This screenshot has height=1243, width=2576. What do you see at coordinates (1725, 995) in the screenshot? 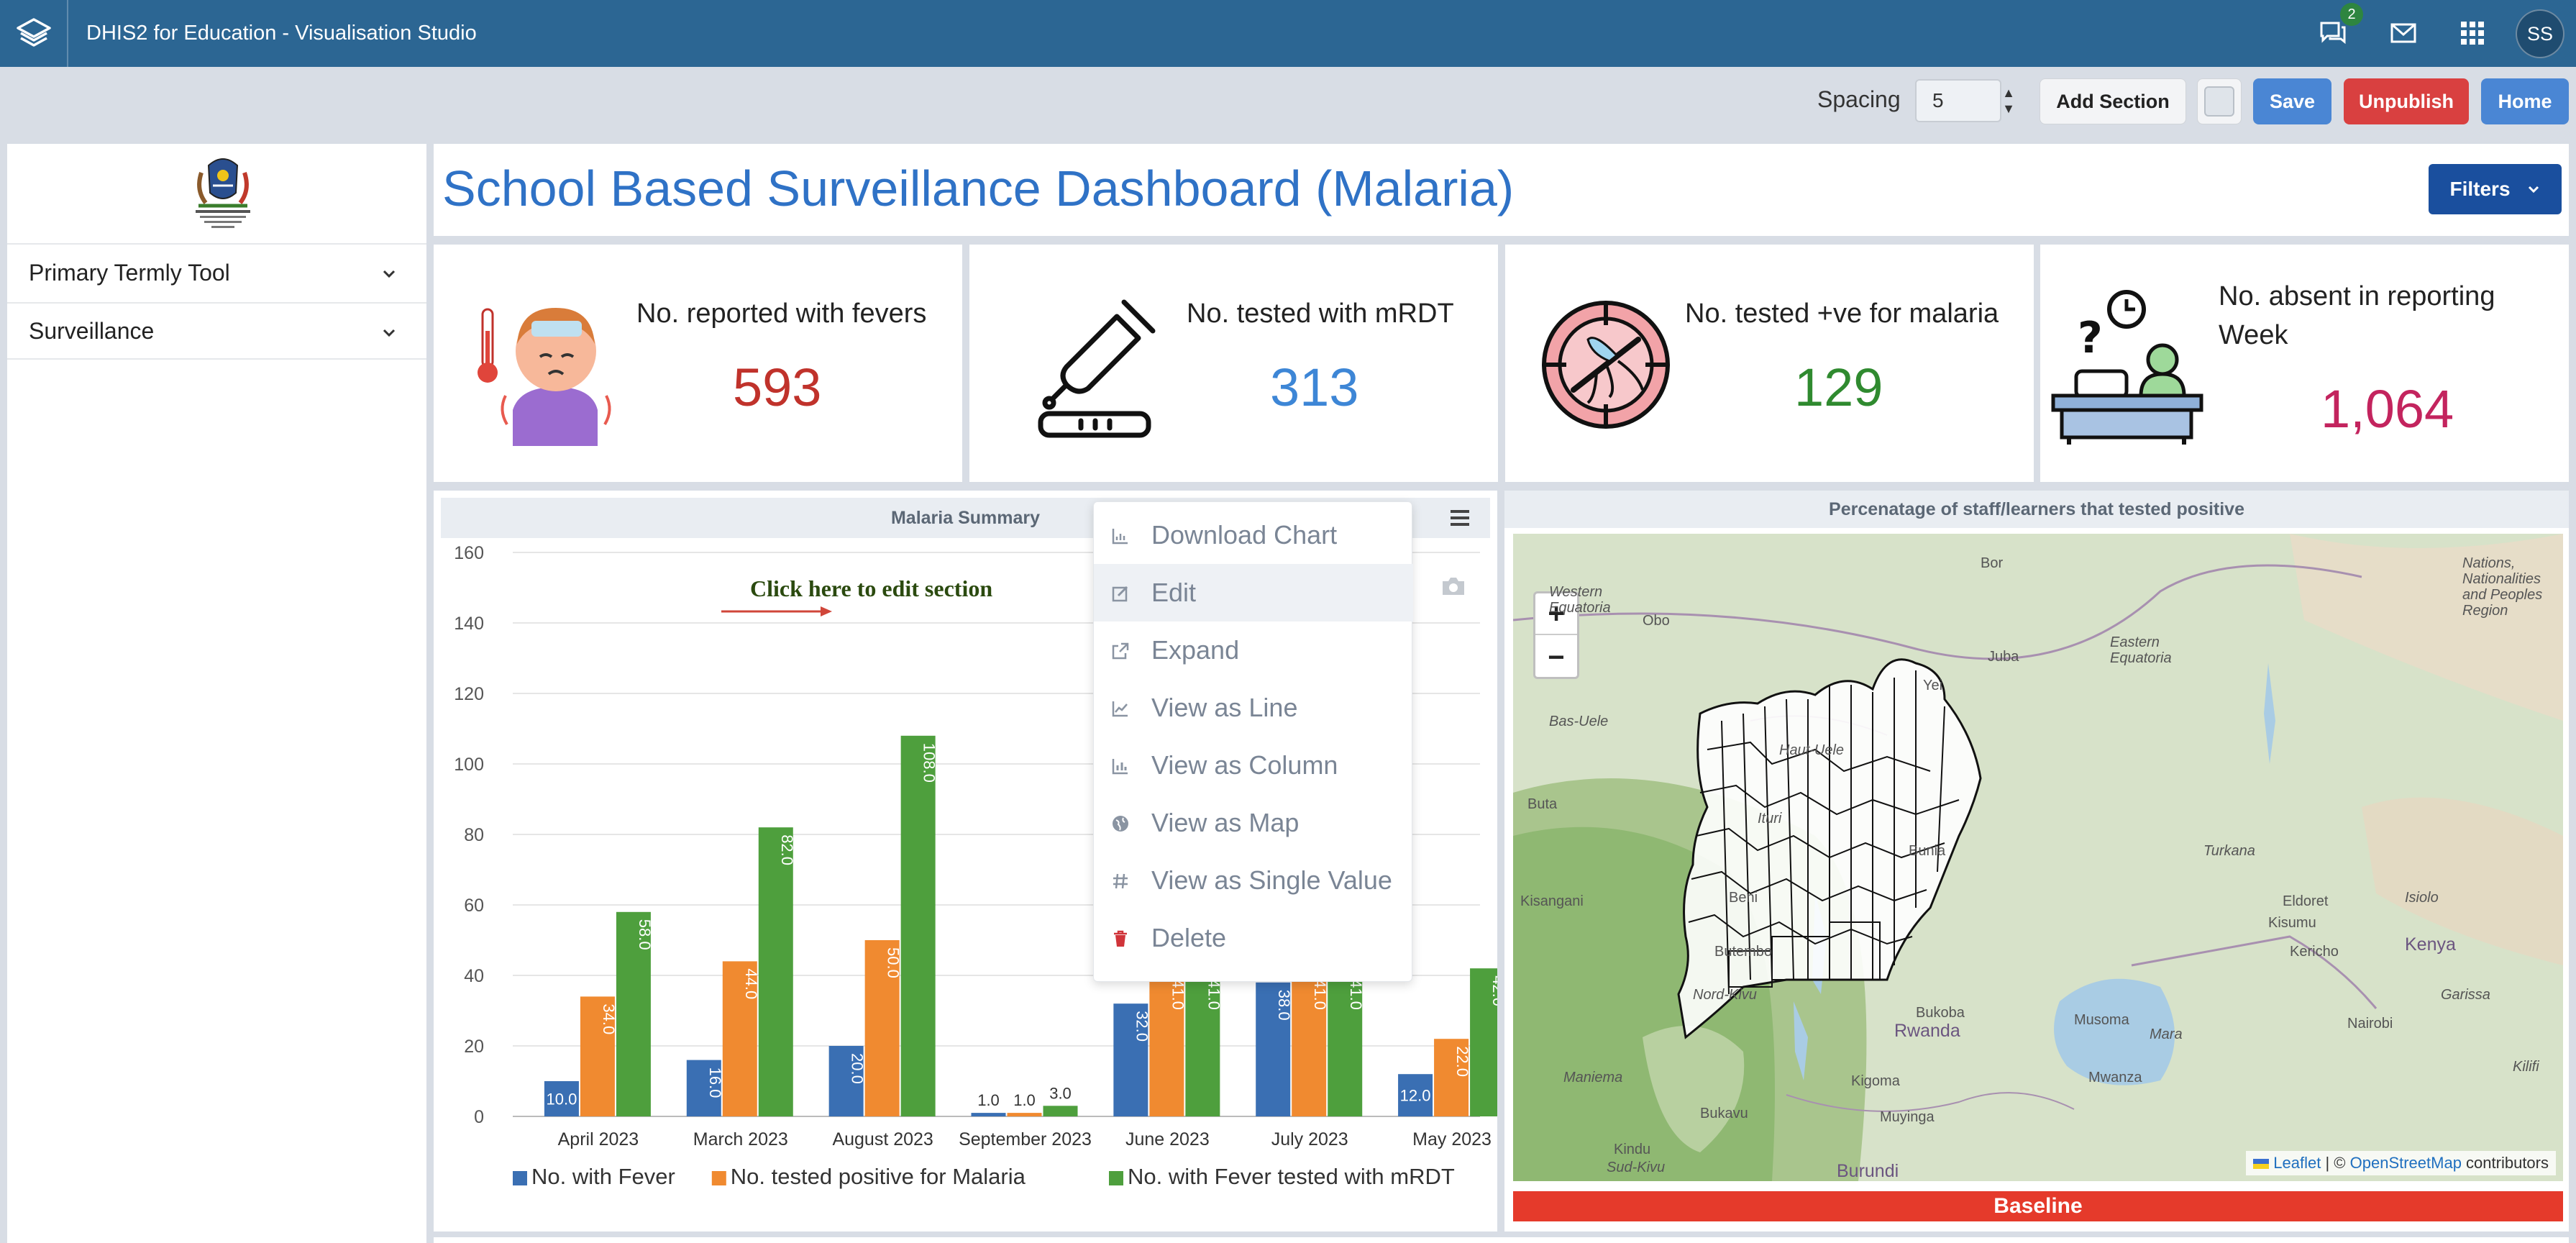
I see `map-place-label: Nord-Kivu` at bounding box center [1725, 995].